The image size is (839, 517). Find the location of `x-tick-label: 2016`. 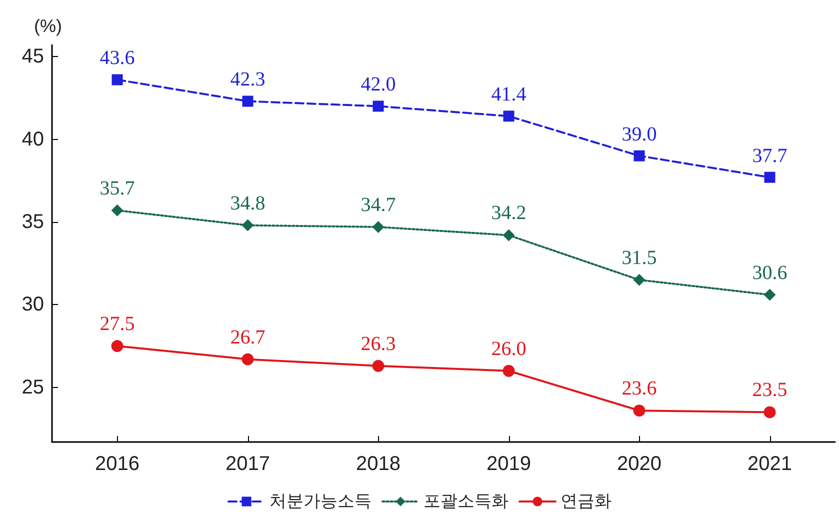

x-tick-label: 2016 is located at coordinates (117, 464).